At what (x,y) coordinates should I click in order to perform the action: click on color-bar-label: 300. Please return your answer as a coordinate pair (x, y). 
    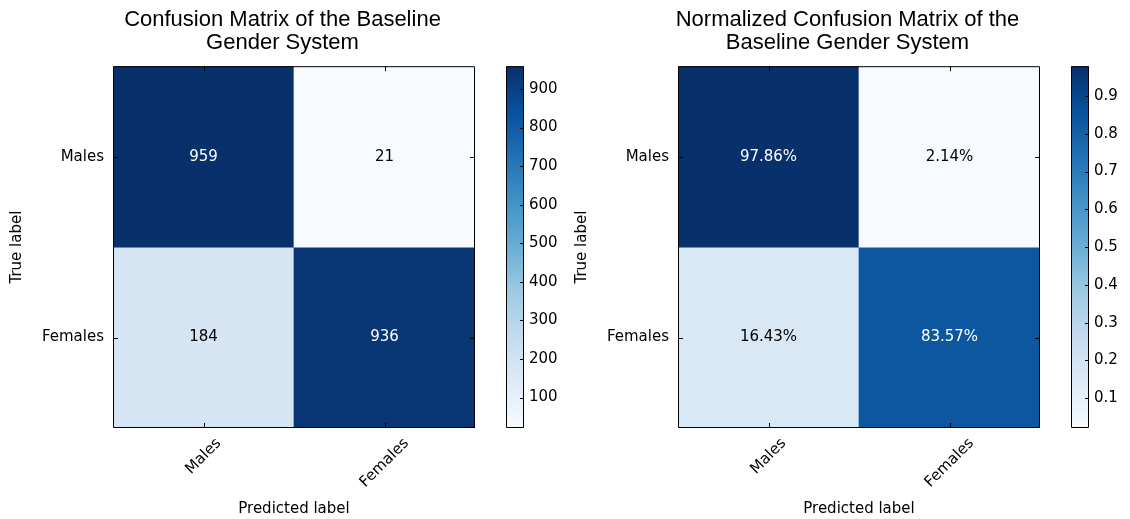
    Looking at the image, I should click on (543, 319).